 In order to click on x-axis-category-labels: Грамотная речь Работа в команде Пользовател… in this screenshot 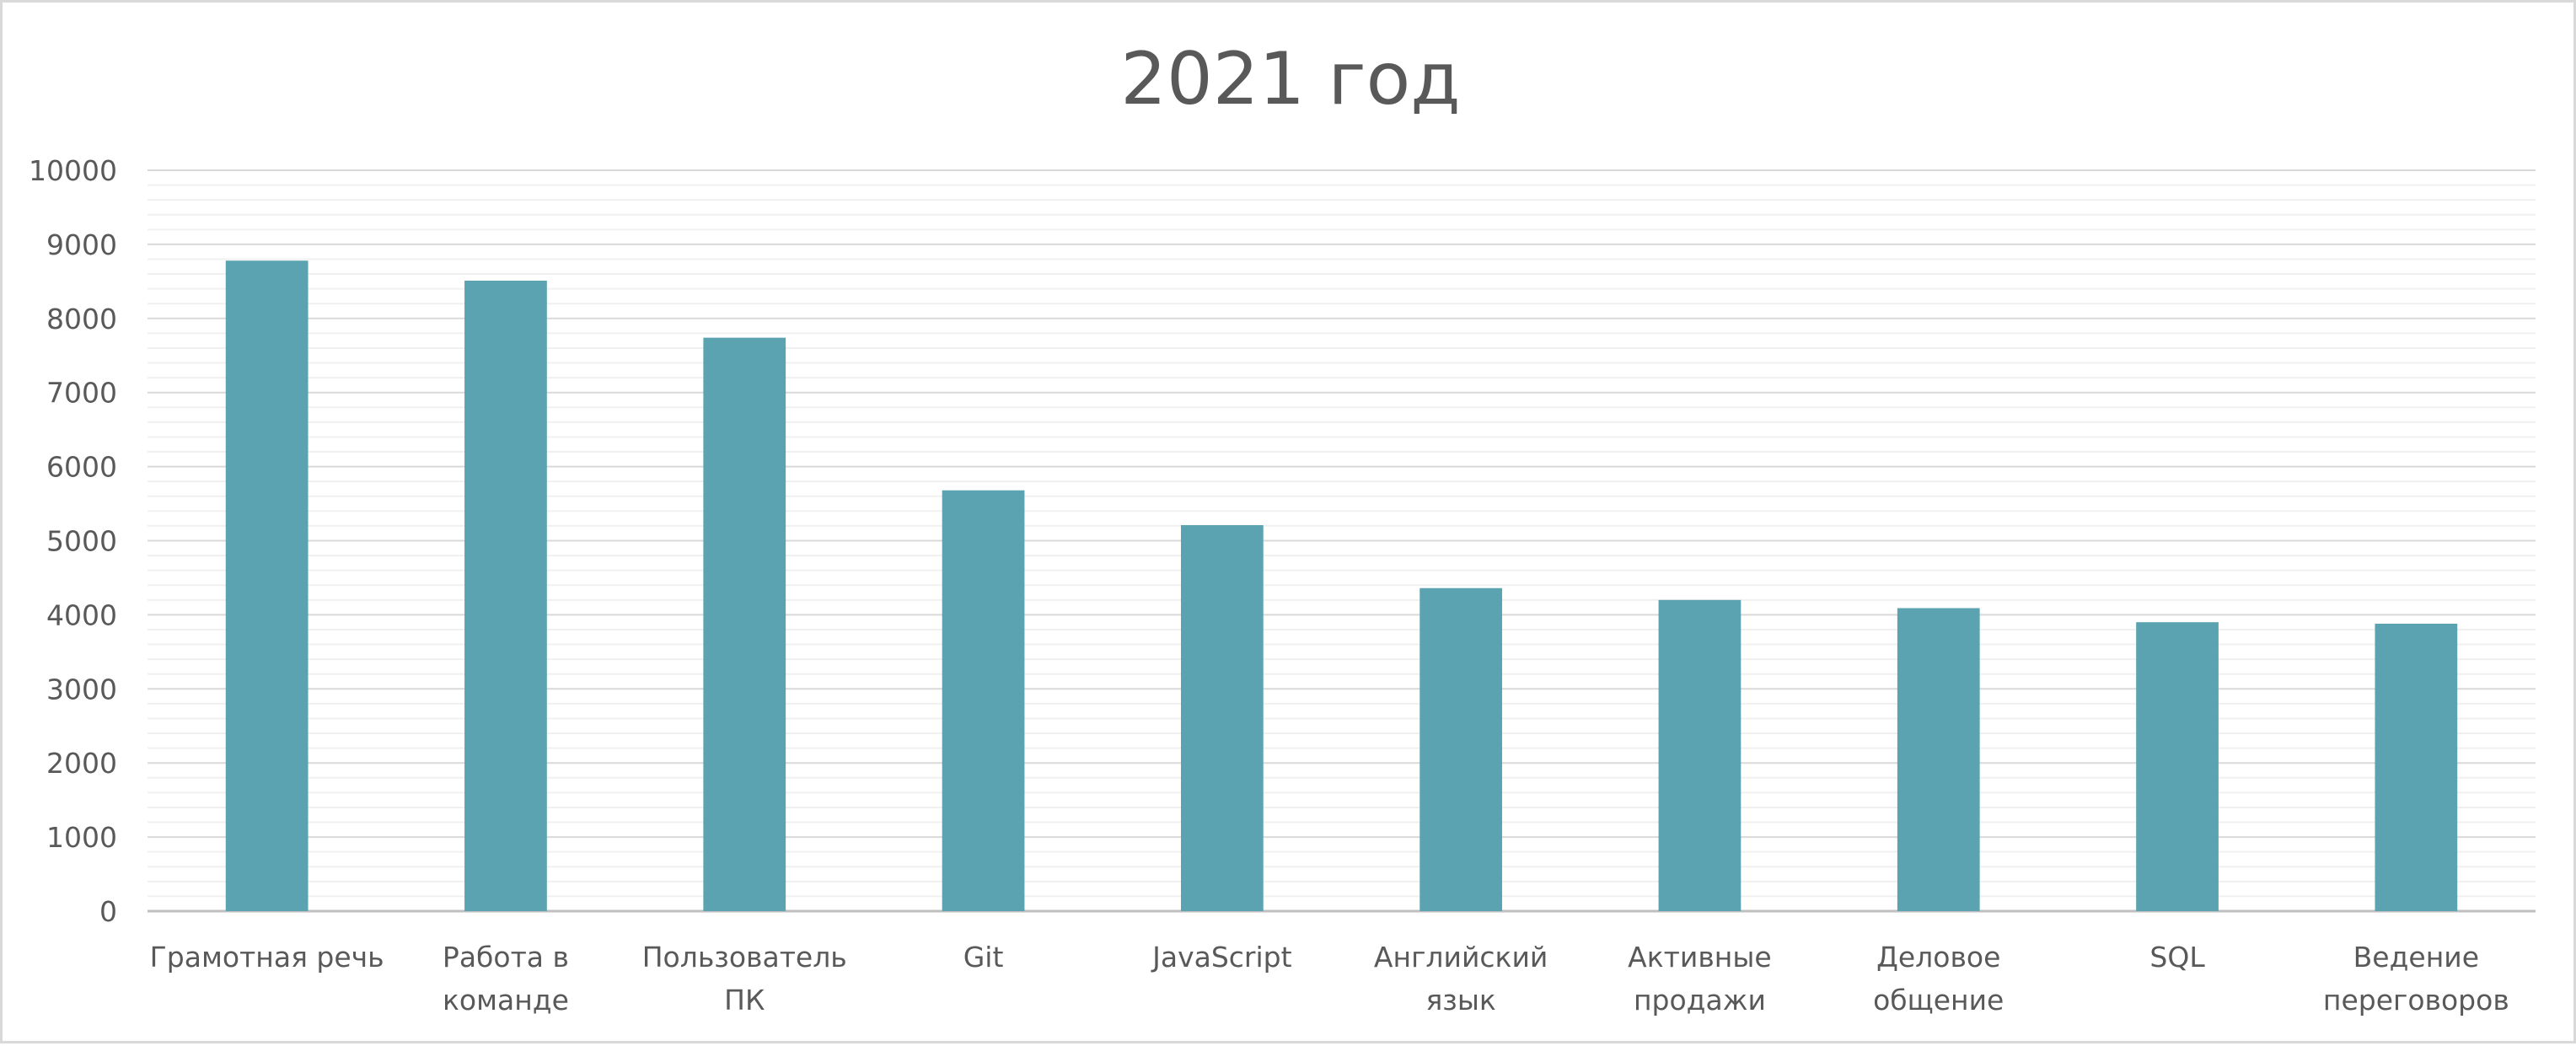, I will do `click(1329, 978)`.